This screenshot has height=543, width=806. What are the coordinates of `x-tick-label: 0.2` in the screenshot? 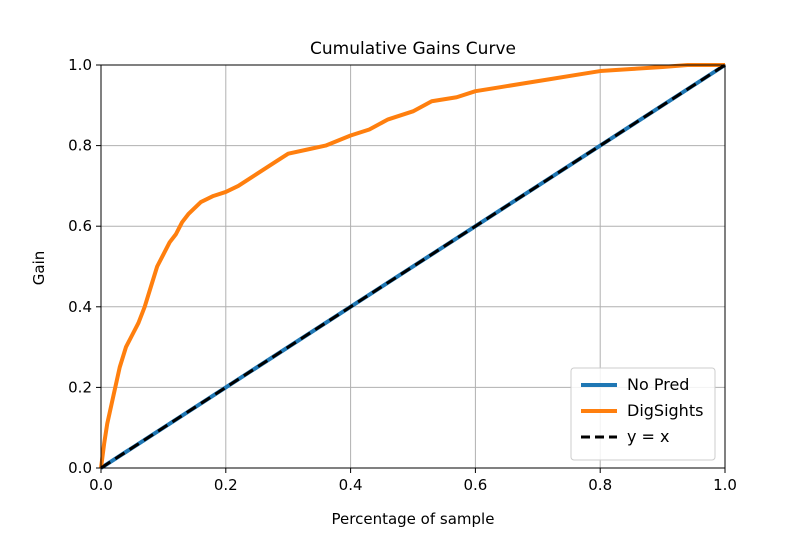 It's located at (226, 485).